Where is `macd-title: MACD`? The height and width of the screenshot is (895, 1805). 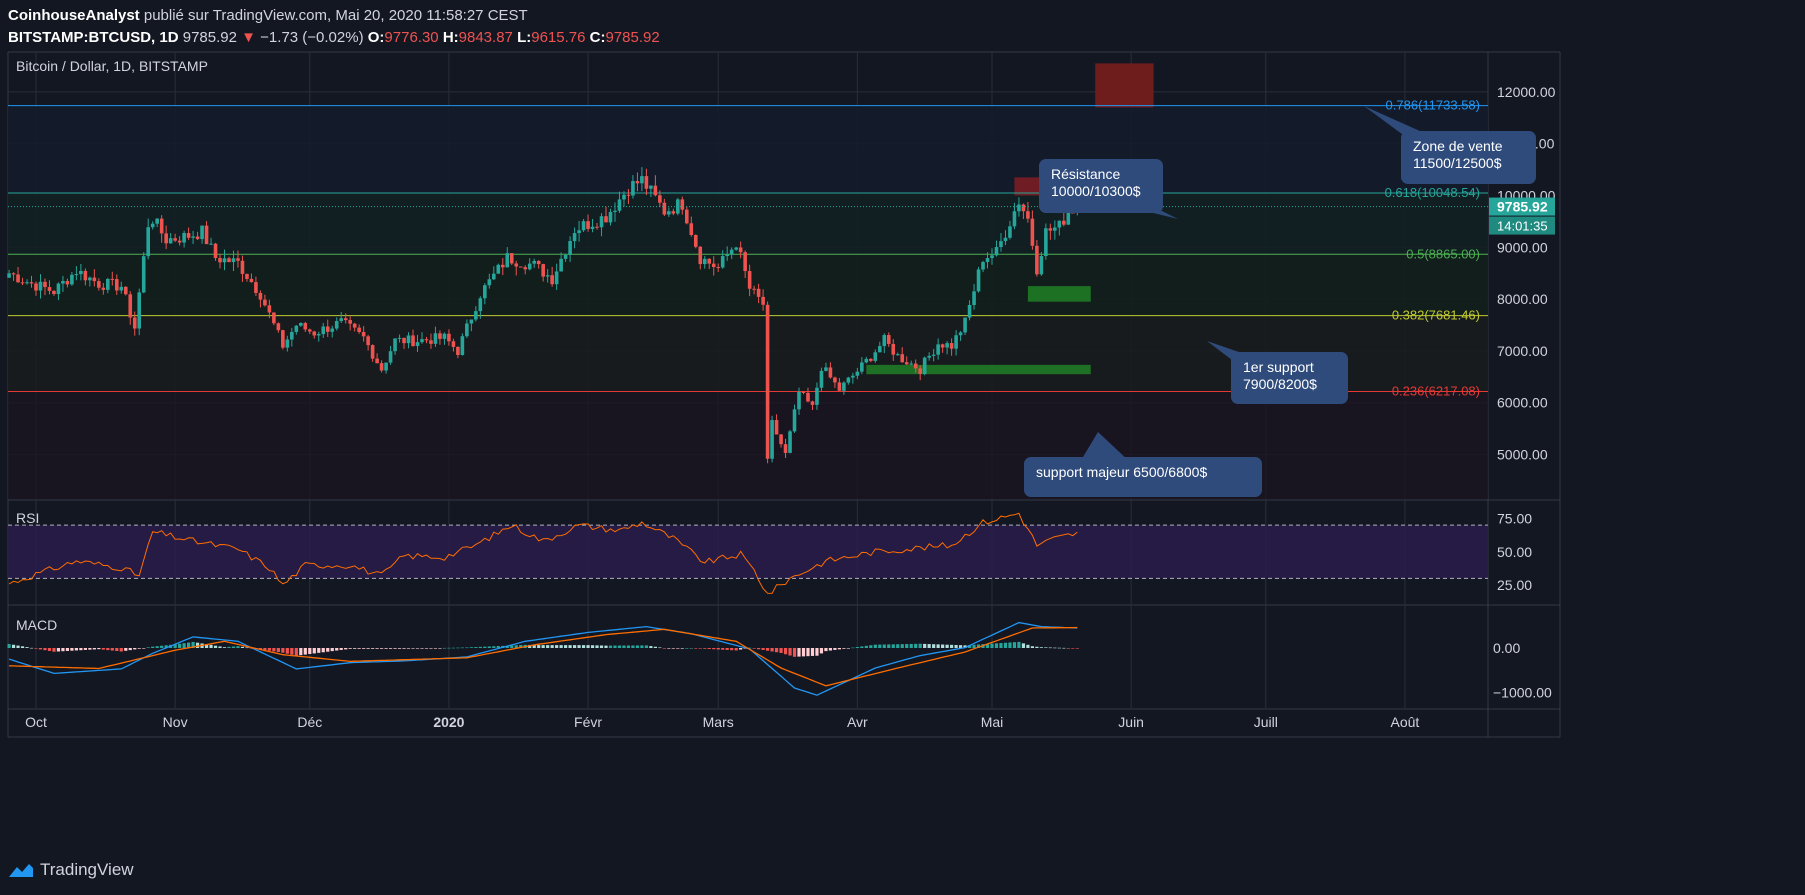 macd-title: MACD is located at coordinates (36, 625).